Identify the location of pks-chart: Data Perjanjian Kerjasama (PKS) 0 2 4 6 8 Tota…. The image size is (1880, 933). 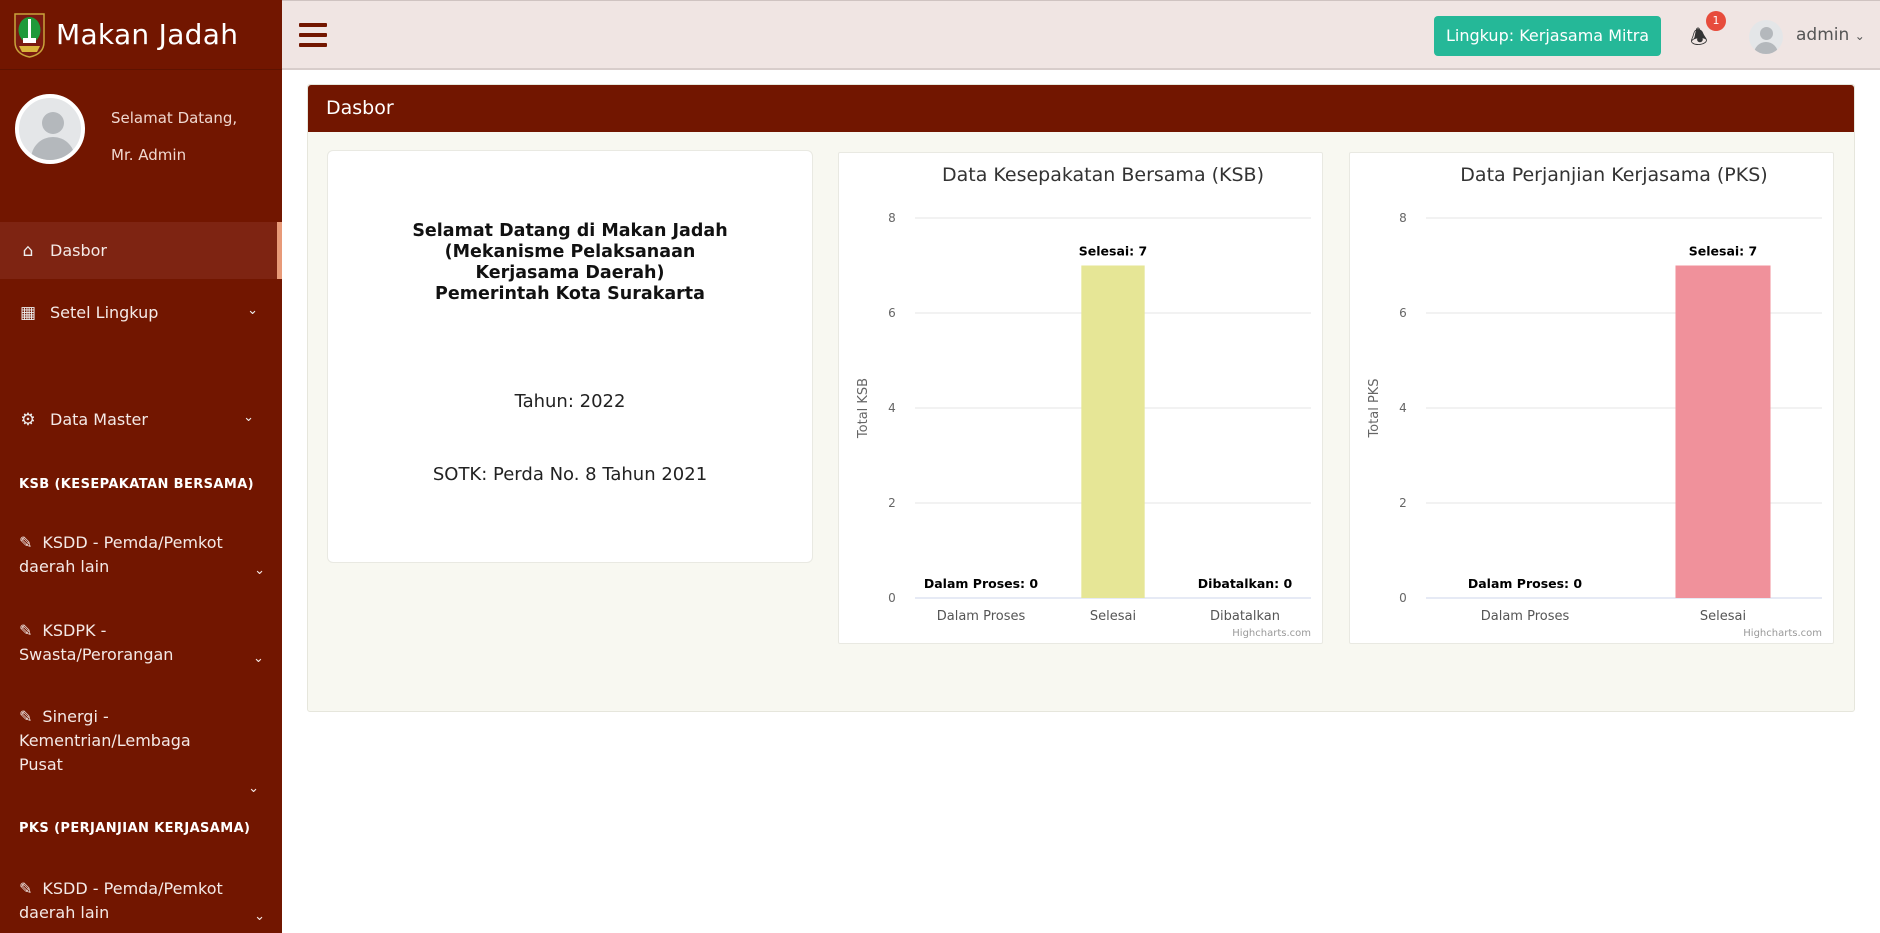
(1591, 398).